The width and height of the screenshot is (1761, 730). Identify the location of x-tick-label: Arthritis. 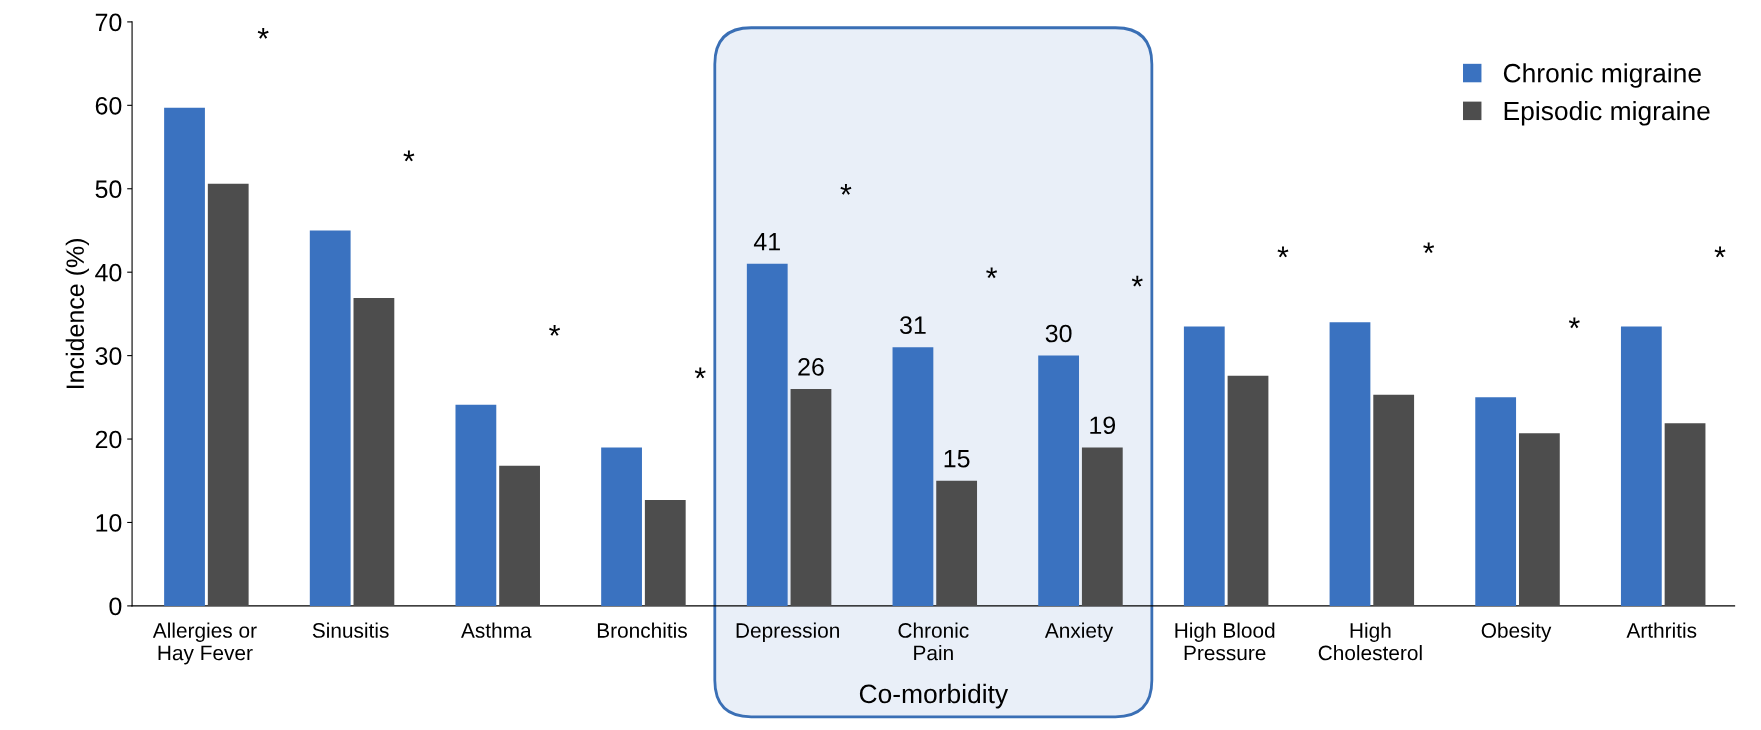
(1661, 630).